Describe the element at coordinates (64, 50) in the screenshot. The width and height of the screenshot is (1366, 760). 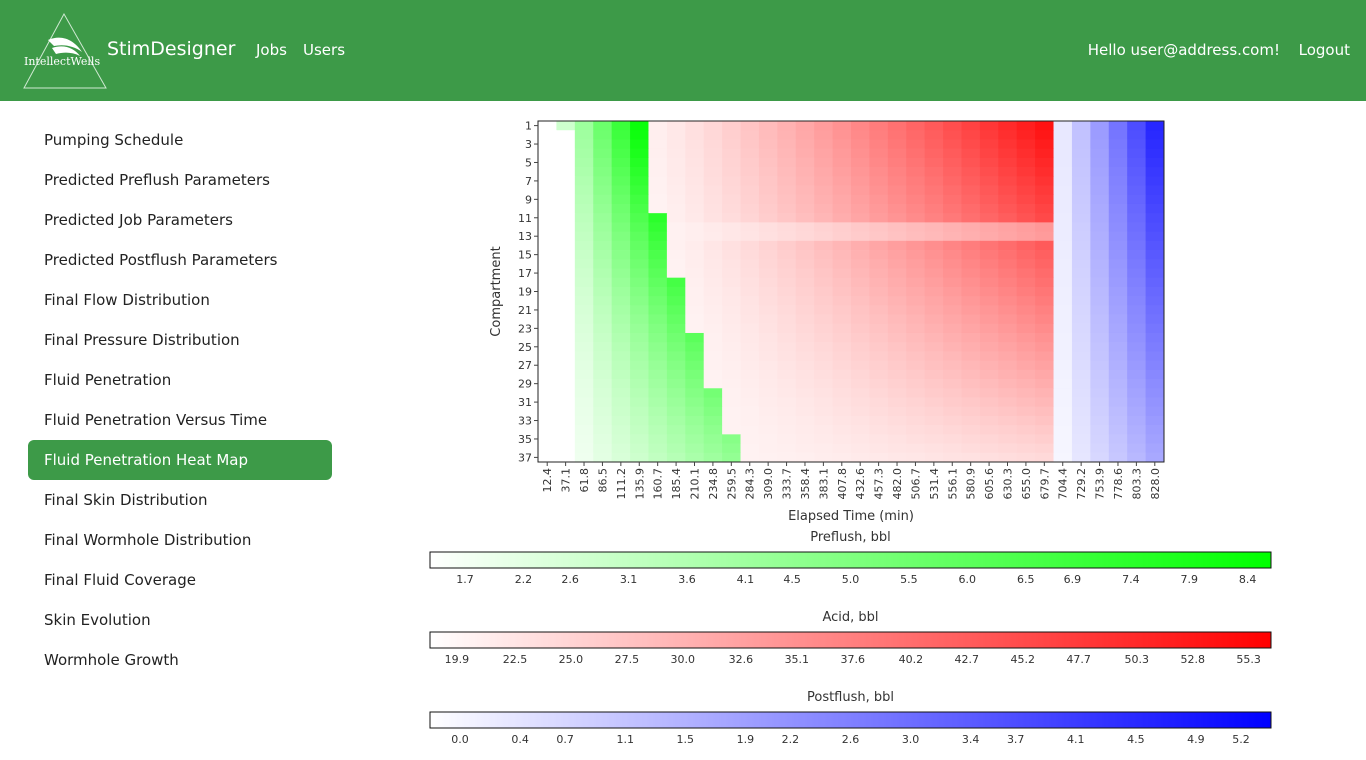
I see `intellectwells-logo-icon` at that location.